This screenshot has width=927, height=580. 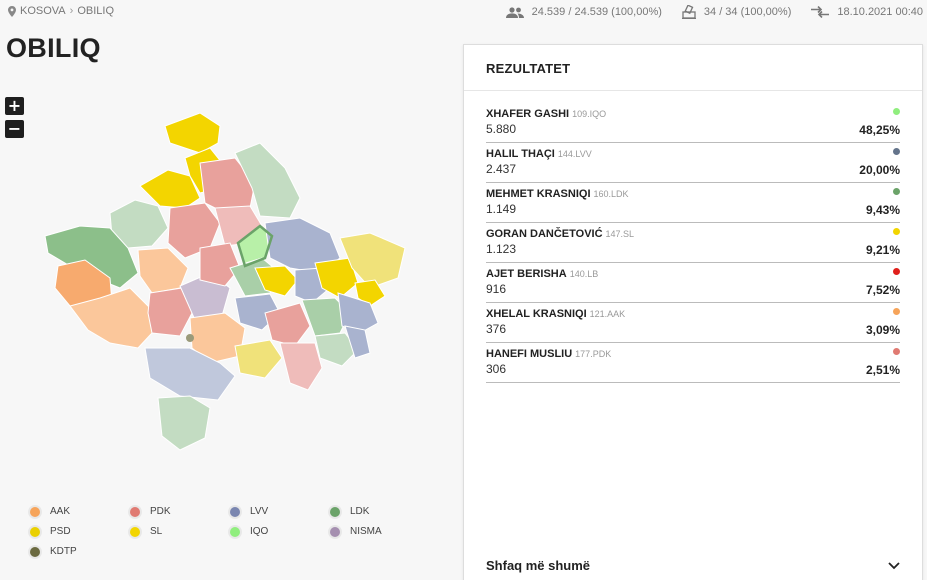 I want to click on candidate-percent: 9,43%, so click(x=882, y=210).